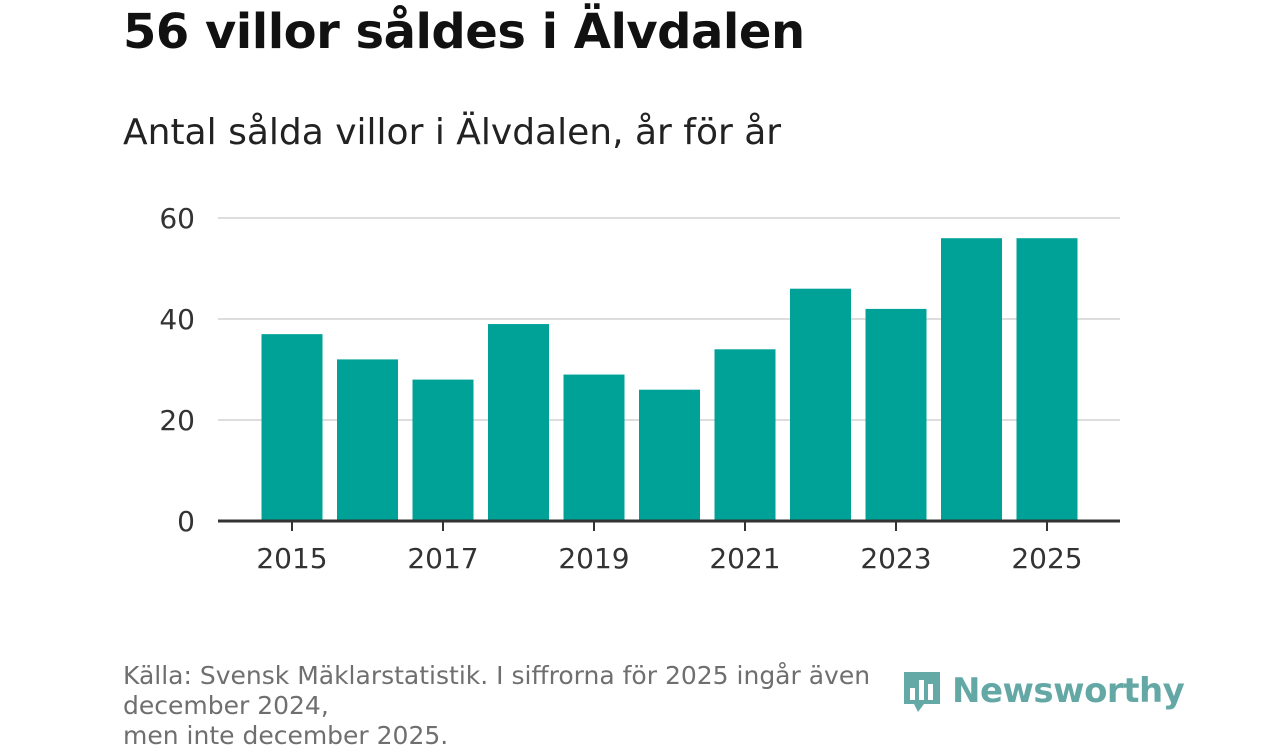 The width and height of the screenshot is (1280, 751). I want to click on x-tick-label-2023: 2023, so click(895, 558).